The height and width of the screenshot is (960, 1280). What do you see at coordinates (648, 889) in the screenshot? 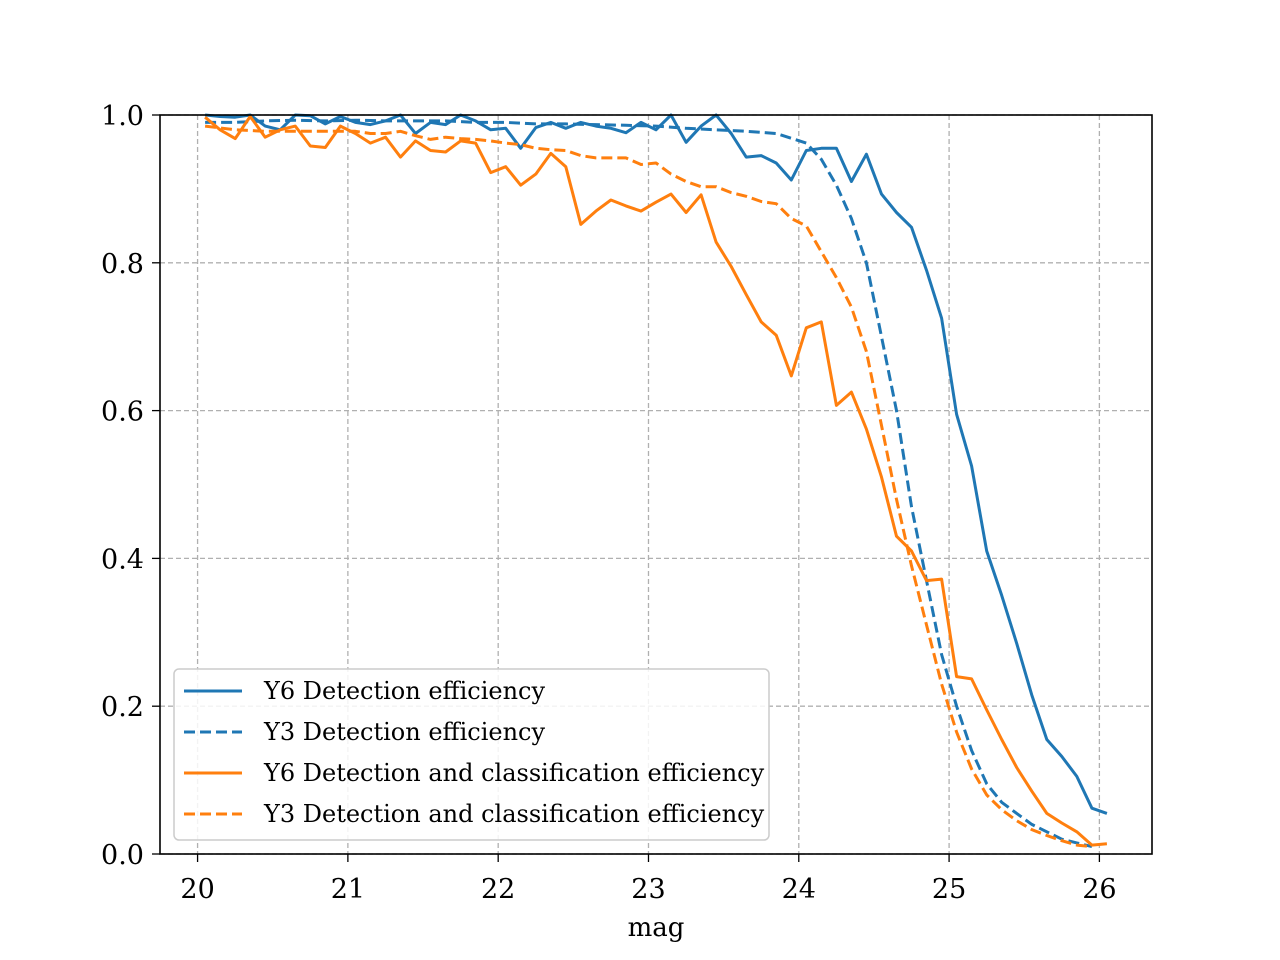
I see `x-tick-label: 23` at bounding box center [648, 889].